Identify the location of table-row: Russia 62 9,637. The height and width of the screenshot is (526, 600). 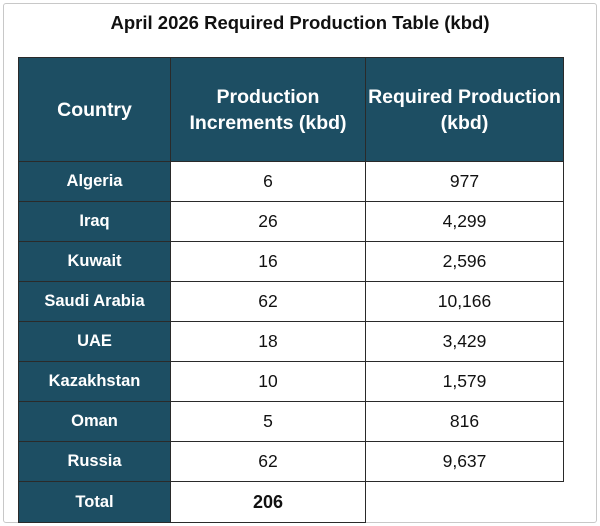
(291, 461).